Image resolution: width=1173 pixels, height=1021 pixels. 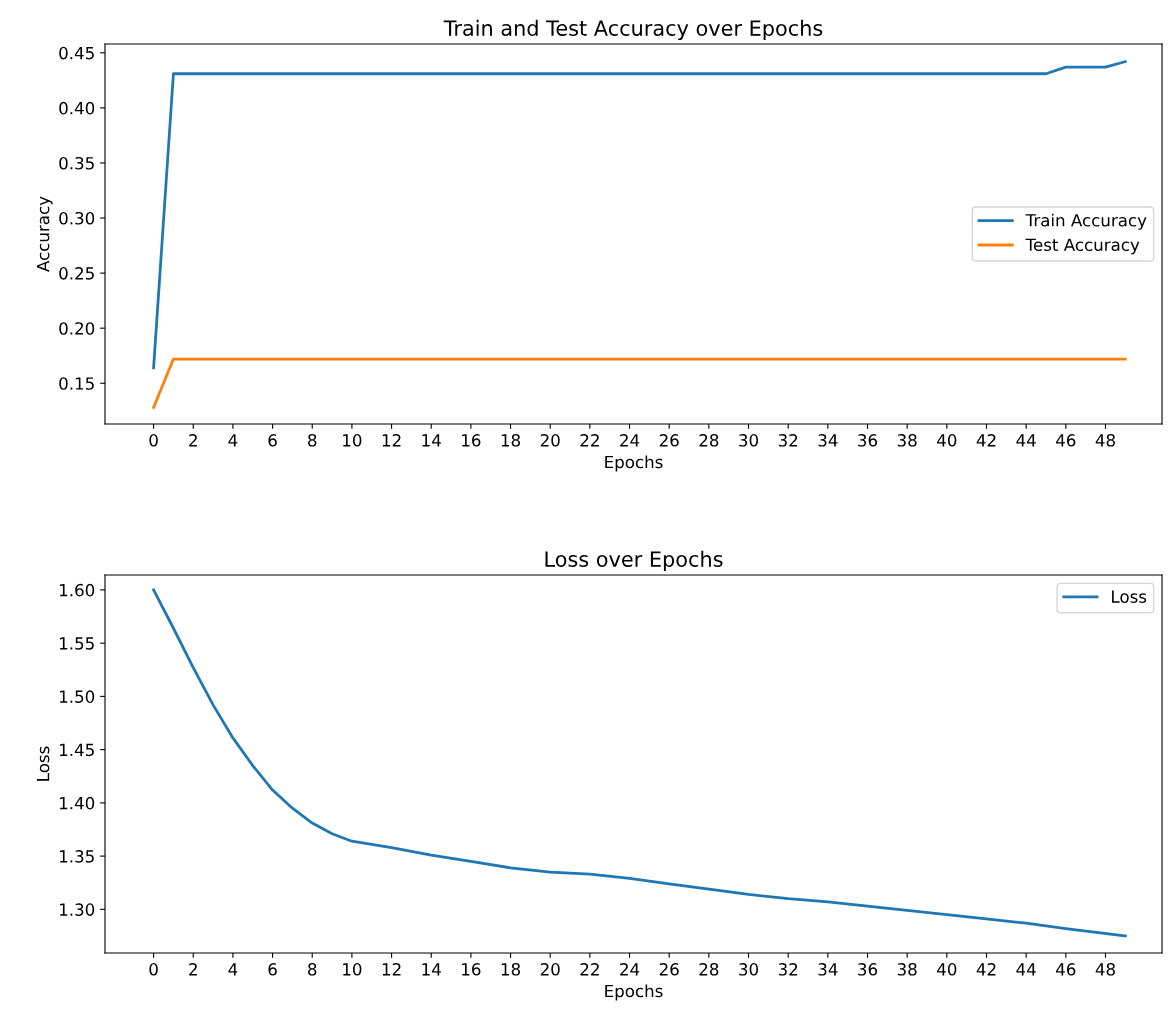 What do you see at coordinates (76, 273) in the screenshot?
I see `y-tick-label: 0.25` at bounding box center [76, 273].